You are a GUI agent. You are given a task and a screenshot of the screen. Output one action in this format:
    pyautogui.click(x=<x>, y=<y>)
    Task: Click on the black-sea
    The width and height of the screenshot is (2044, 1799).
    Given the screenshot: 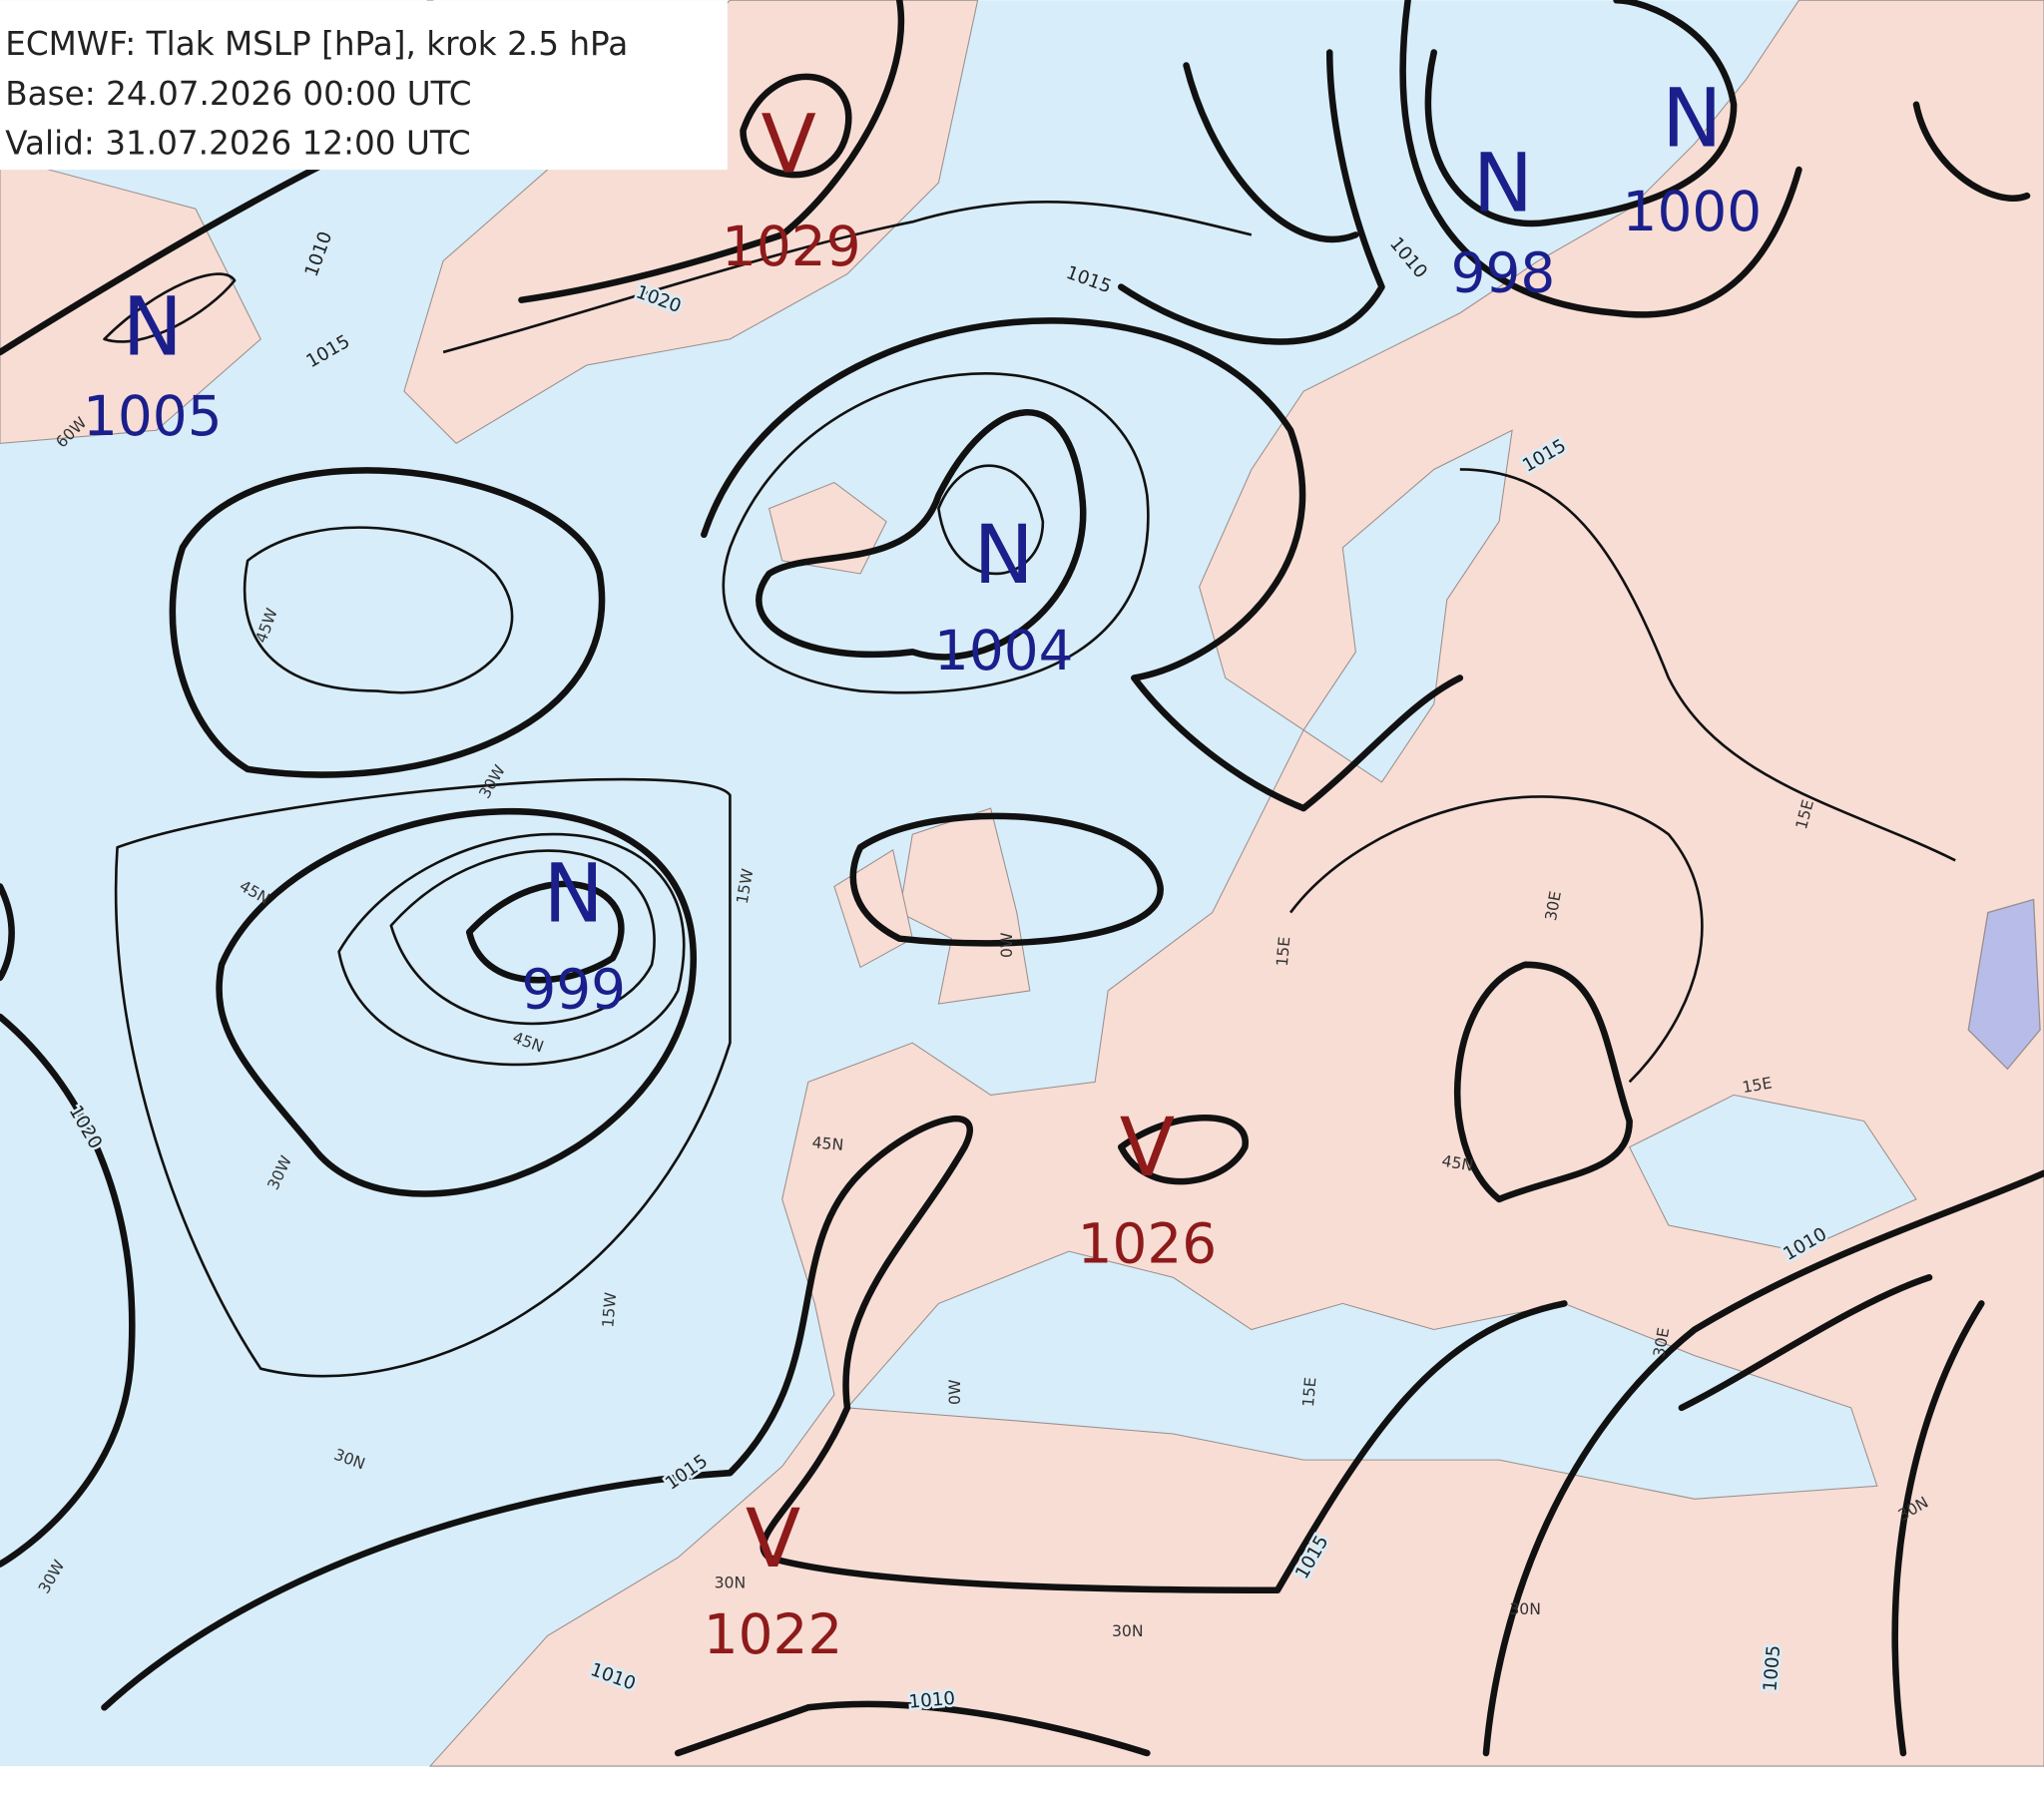 What is the action you would take?
    pyautogui.click(x=1772, y=1173)
    